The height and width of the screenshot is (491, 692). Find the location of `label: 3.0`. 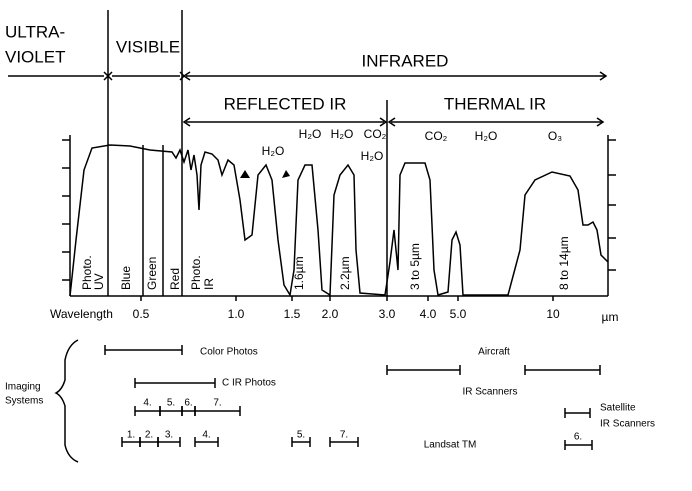

label: 3.0 is located at coordinates (387, 314).